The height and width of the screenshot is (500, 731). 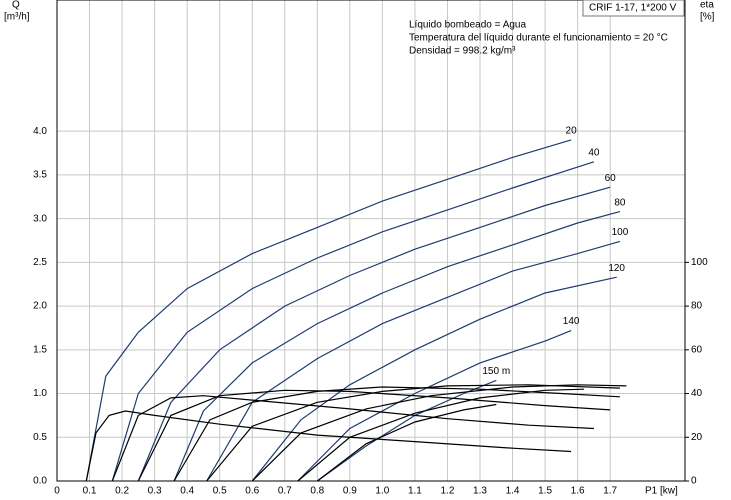 What do you see at coordinates (382, 491) in the screenshot?
I see `x-tick-label: 1.0` at bounding box center [382, 491].